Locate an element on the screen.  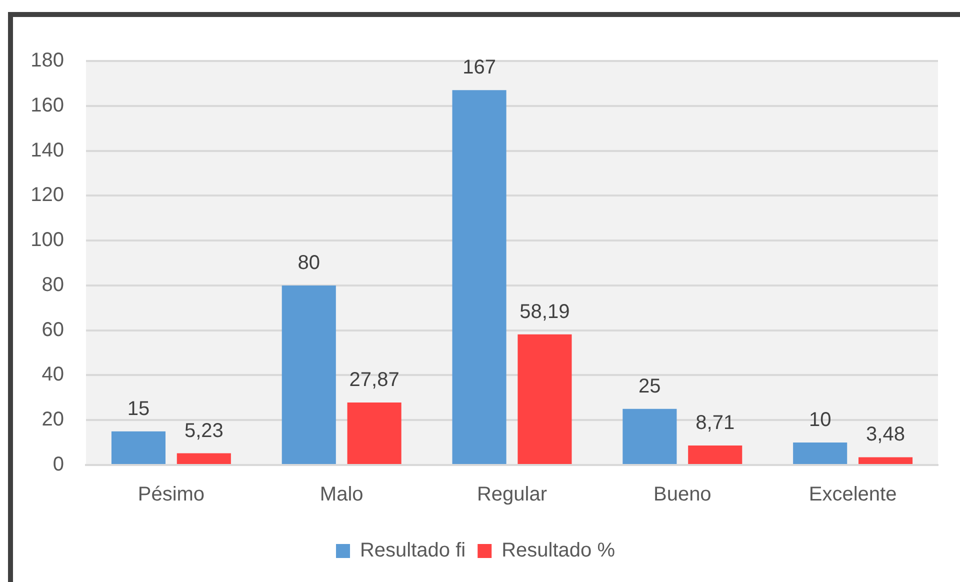
data-label: 5,23 is located at coordinates (204, 431).